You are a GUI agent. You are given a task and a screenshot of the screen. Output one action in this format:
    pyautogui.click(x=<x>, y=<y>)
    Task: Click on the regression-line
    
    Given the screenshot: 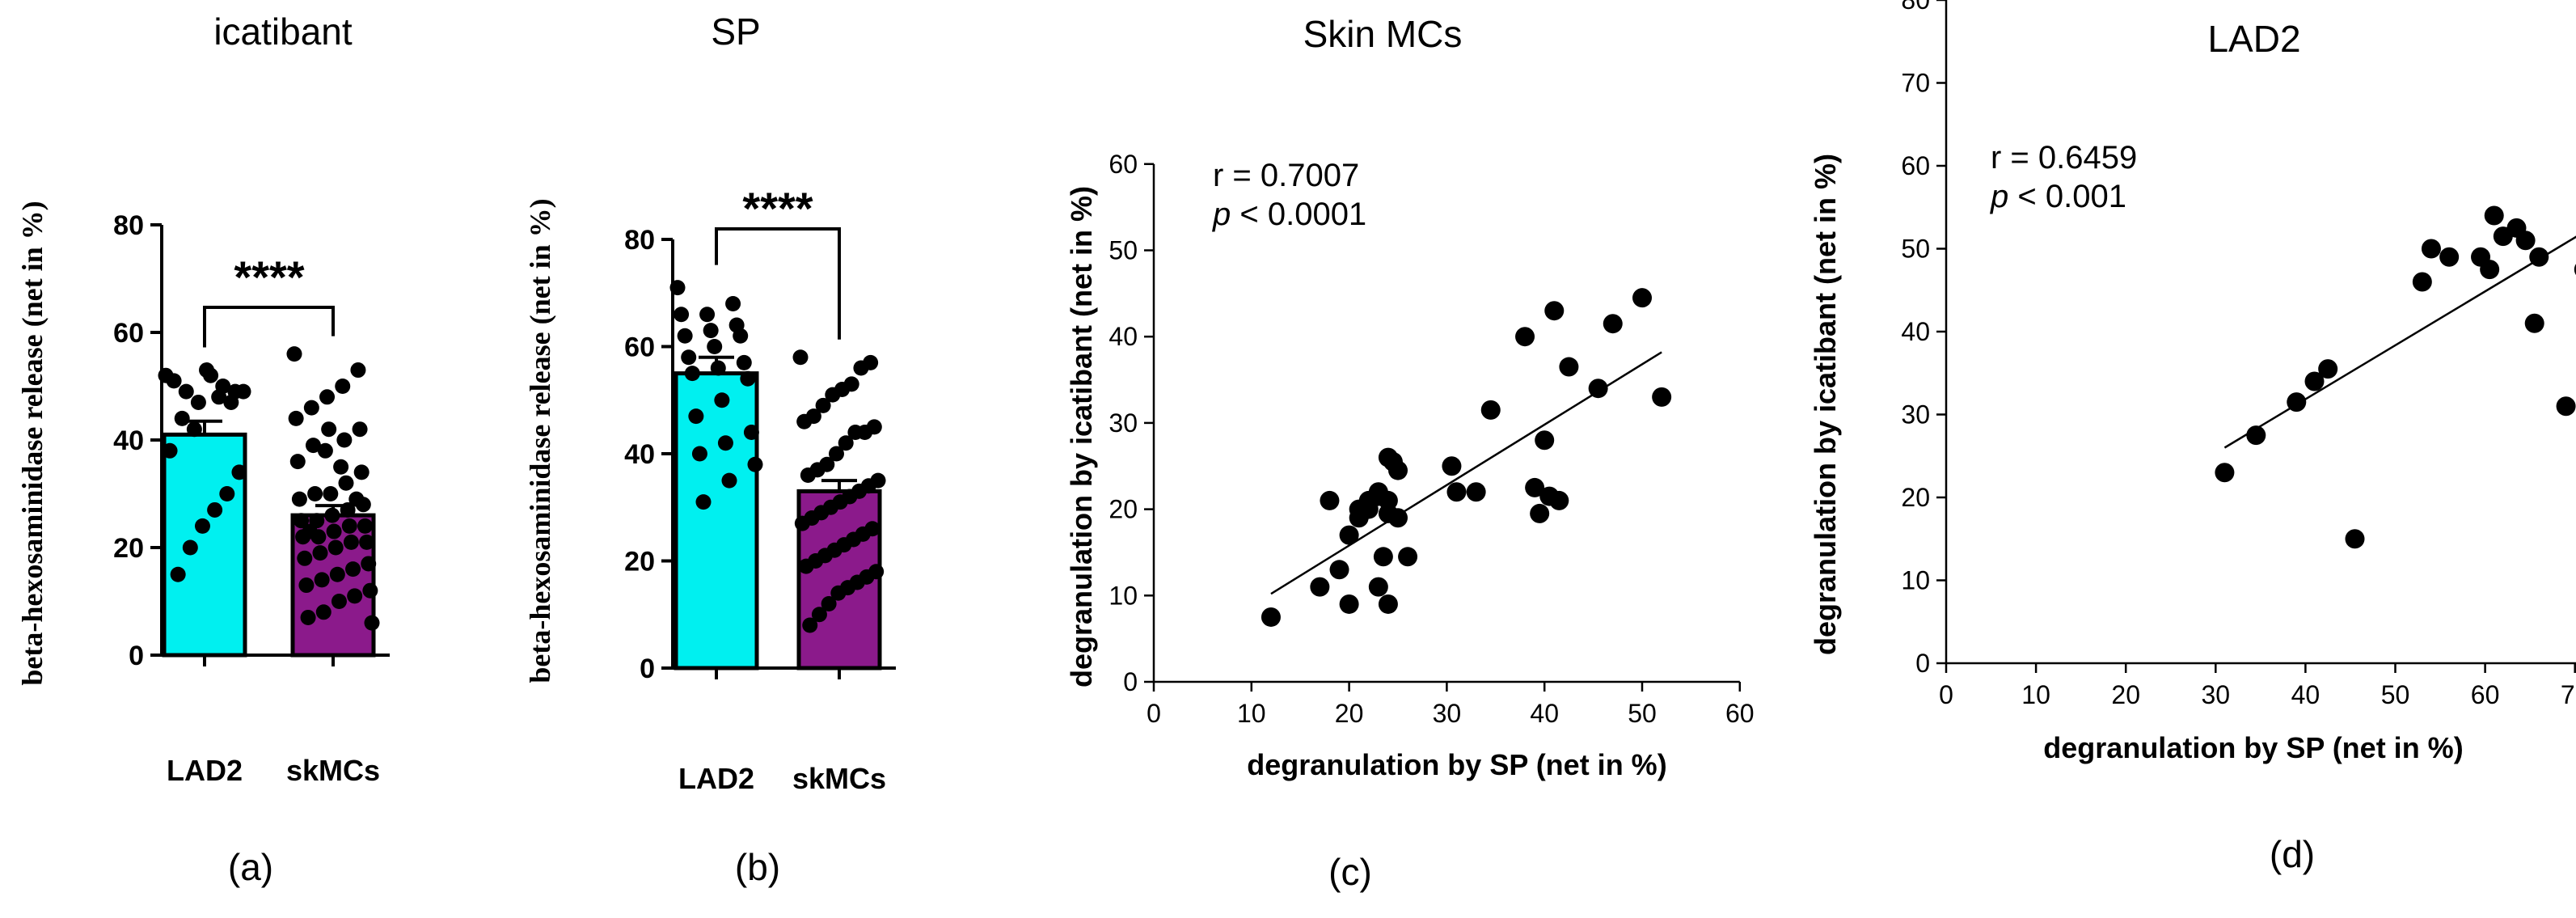 What is the action you would take?
    pyautogui.click(x=2399, y=342)
    